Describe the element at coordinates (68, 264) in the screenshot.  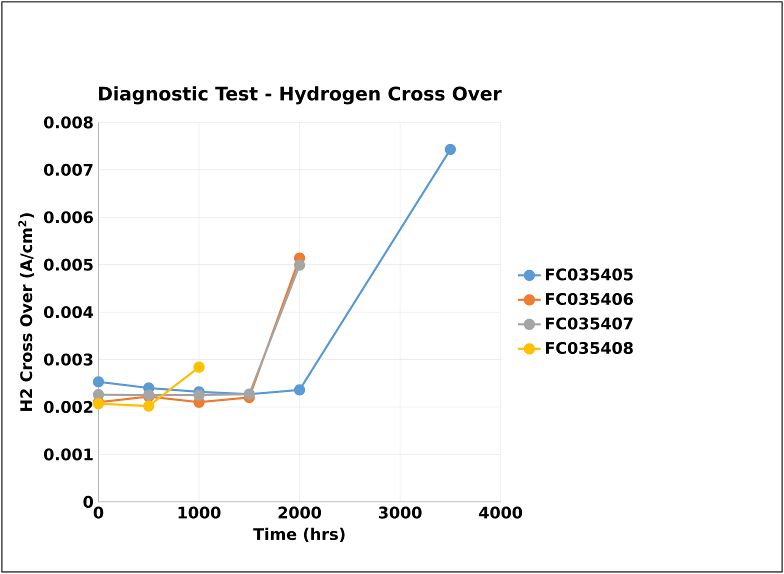
I see `y-tick-label: 0.005` at that location.